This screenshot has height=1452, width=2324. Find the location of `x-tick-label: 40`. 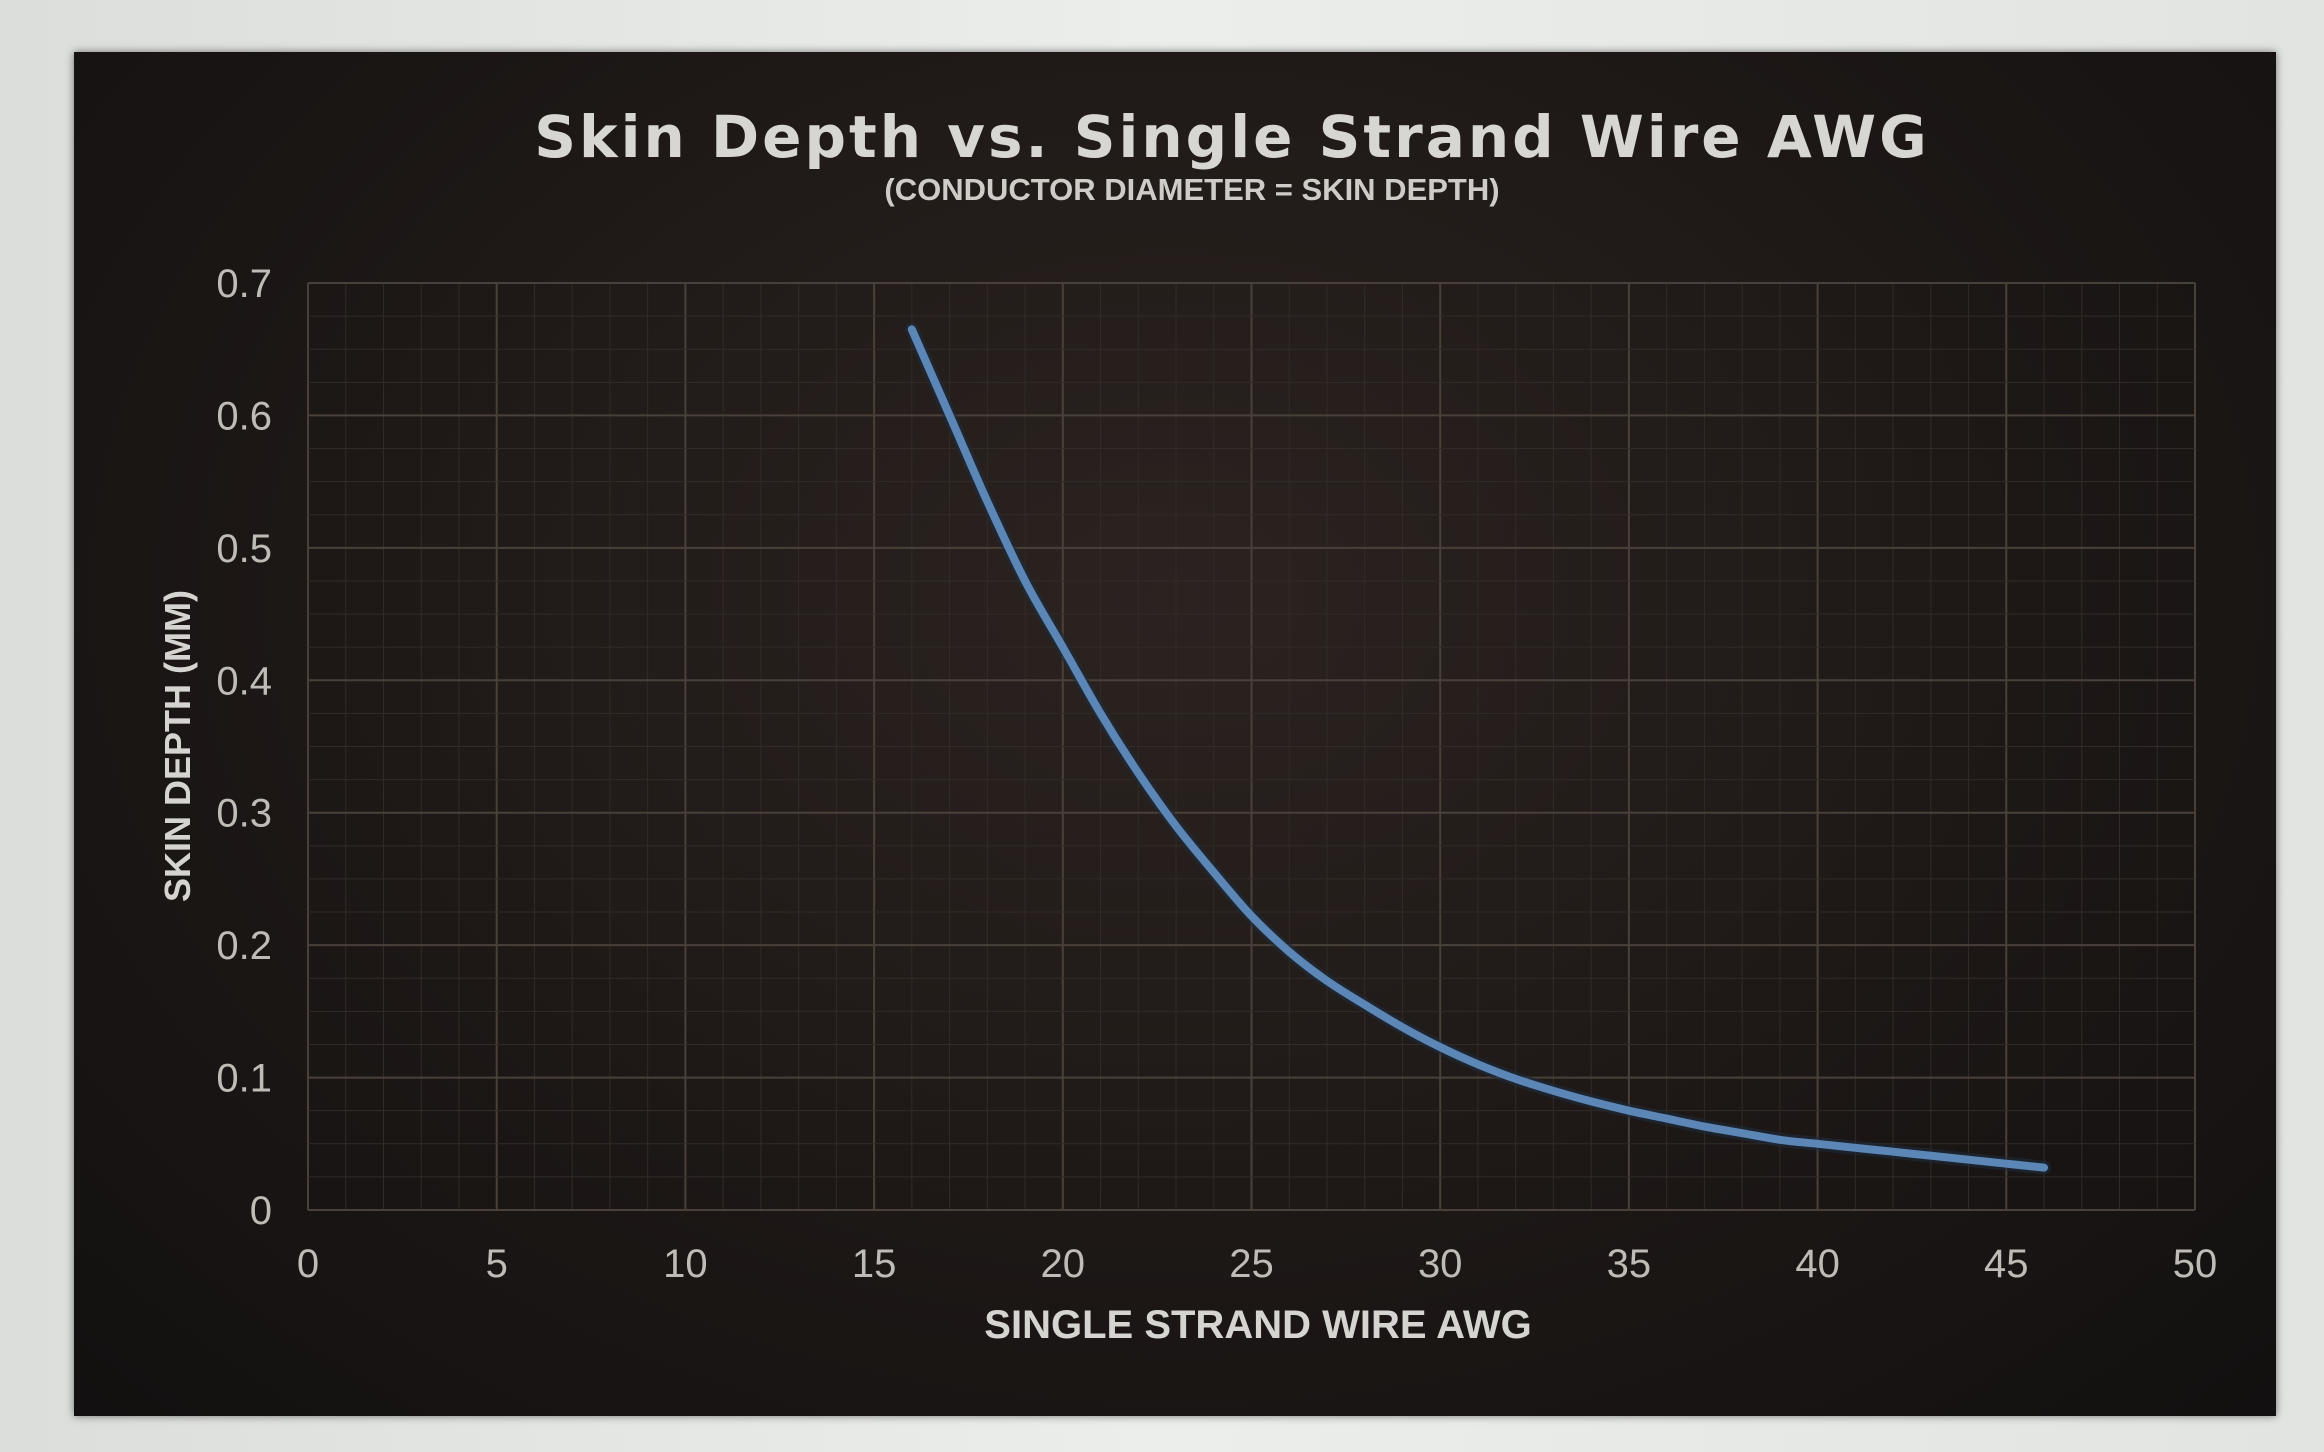

x-tick-label: 40 is located at coordinates (1817, 1264).